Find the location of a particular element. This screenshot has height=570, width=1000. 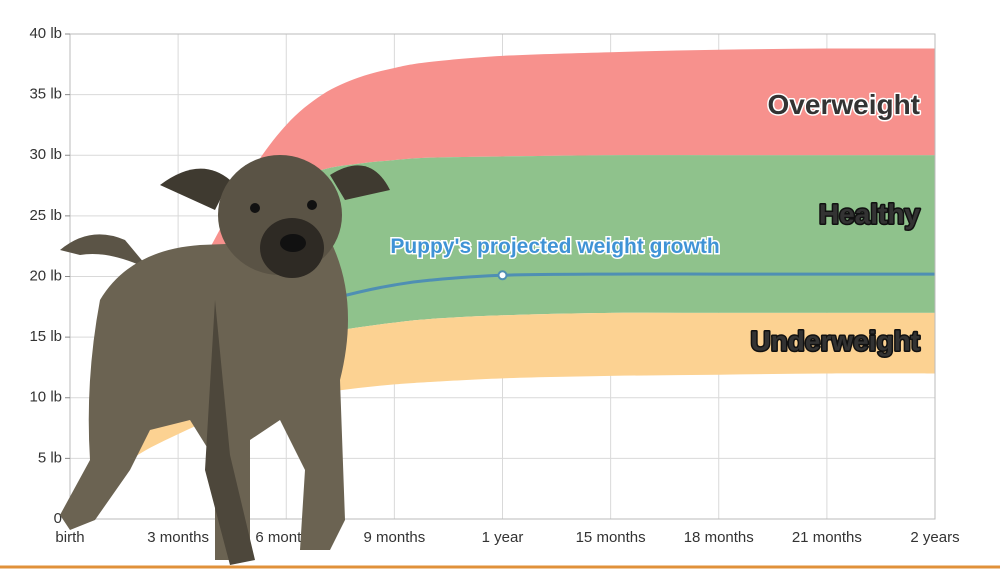

y-tick-label: 15 lb is located at coordinates (45, 336).